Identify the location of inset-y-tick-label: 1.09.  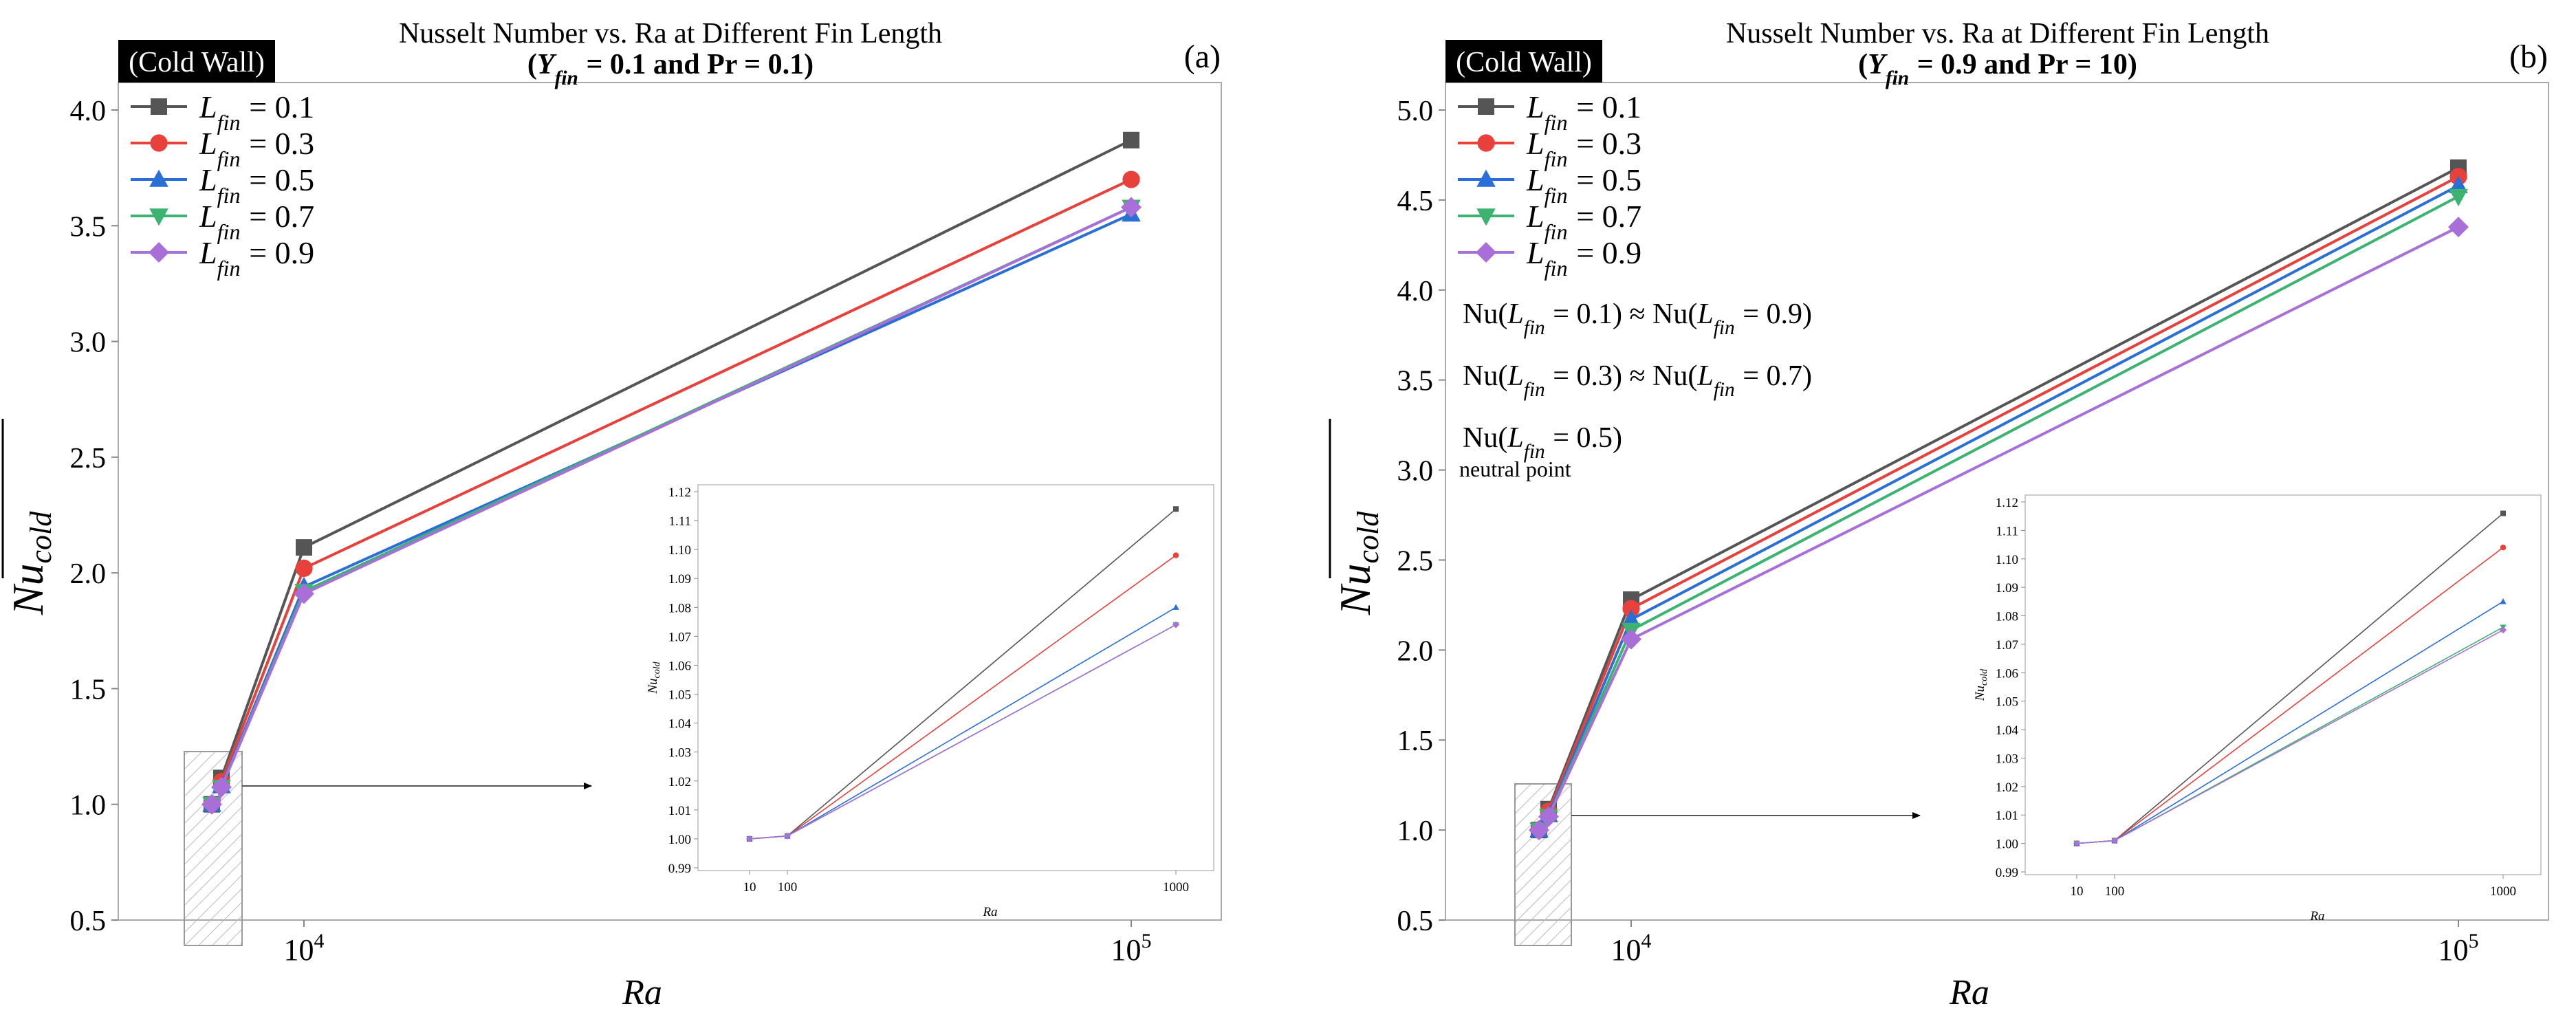
(679, 579).